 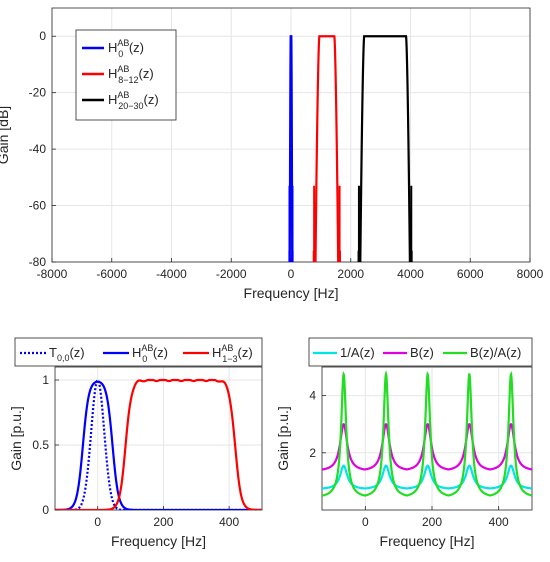 I want to click on x-tick-label: -4000, so click(x=171, y=274).